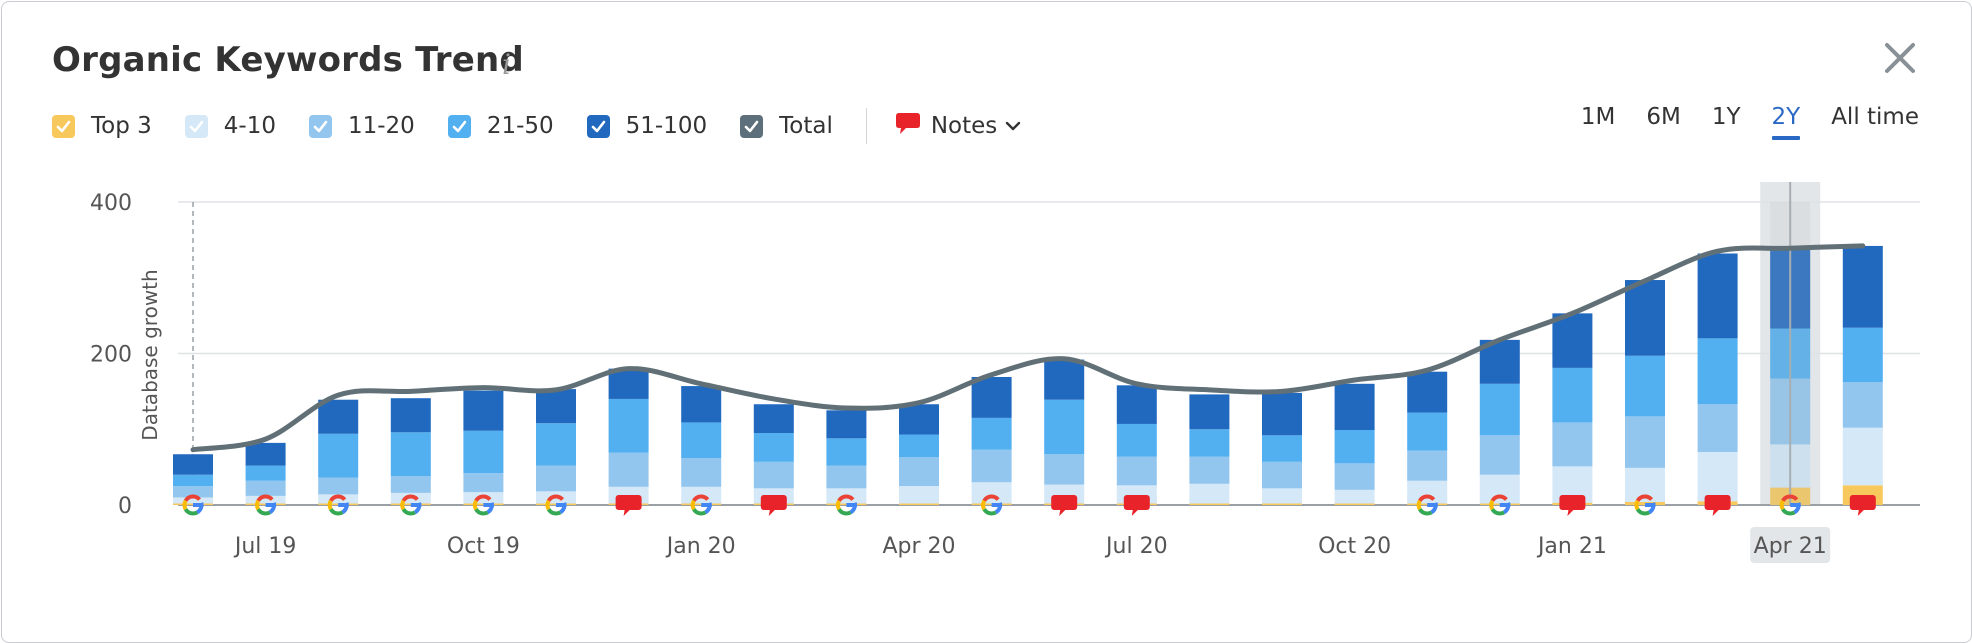 Image resolution: width=1972 pixels, height=643 pixels. What do you see at coordinates (786, 126) in the screenshot?
I see `legend-item-total: Total` at bounding box center [786, 126].